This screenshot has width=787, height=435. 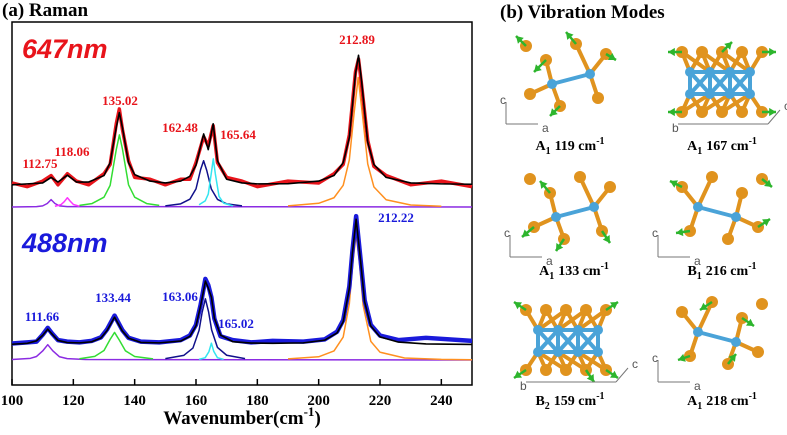 I want to click on x-tick-label: 180, so click(x=257, y=401).